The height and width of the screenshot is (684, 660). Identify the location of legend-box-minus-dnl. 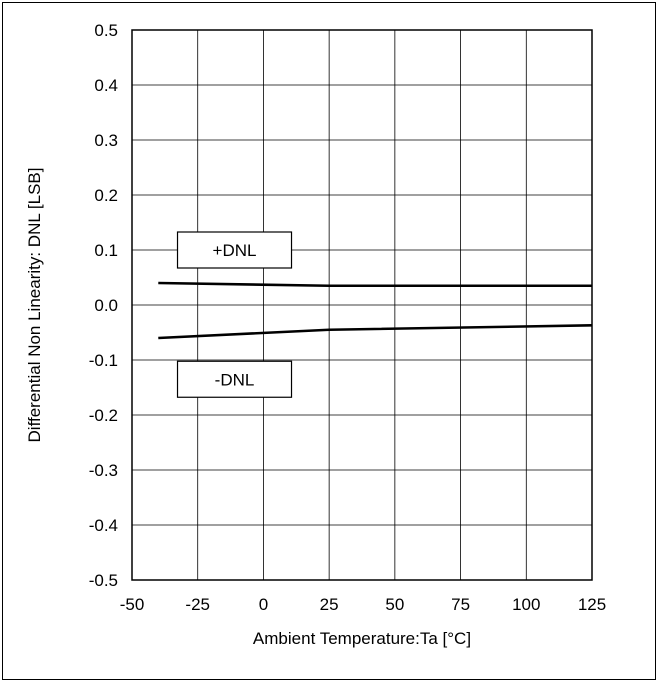
(234, 379).